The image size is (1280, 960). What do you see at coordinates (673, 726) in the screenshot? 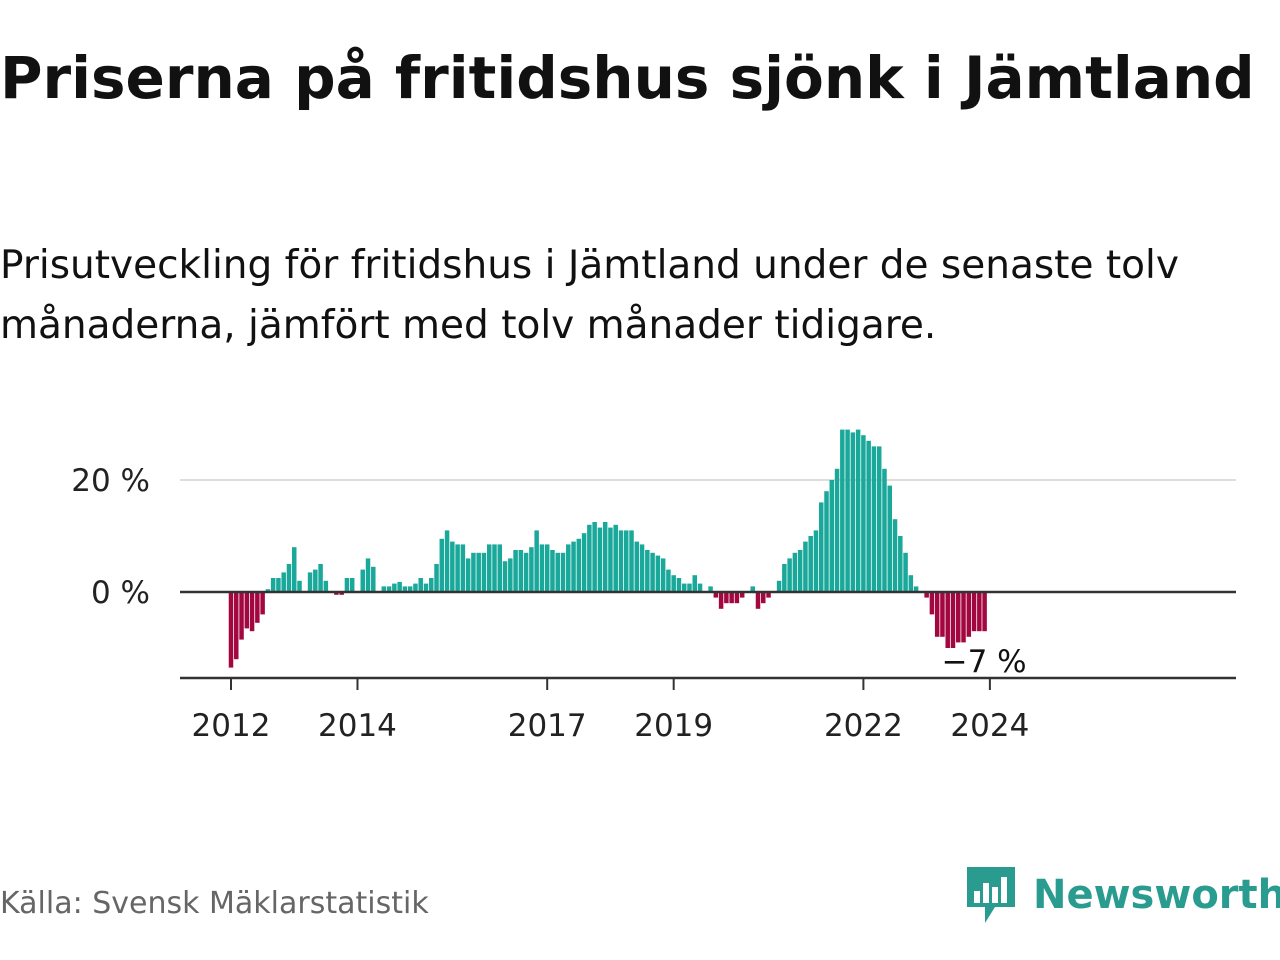
I see `x-tick-label: 2019` at bounding box center [673, 726].